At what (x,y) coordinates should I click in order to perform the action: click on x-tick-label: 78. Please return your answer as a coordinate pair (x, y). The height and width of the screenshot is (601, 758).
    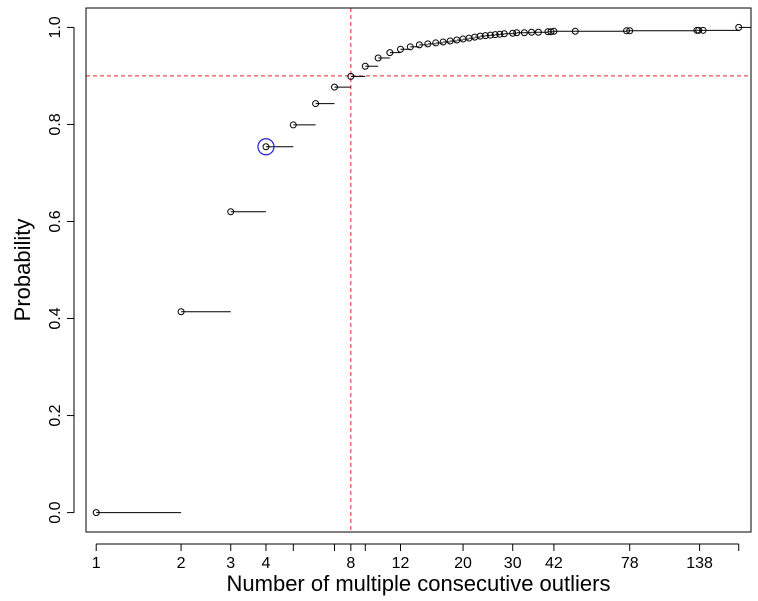
    Looking at the image, I should click on (630, 563).